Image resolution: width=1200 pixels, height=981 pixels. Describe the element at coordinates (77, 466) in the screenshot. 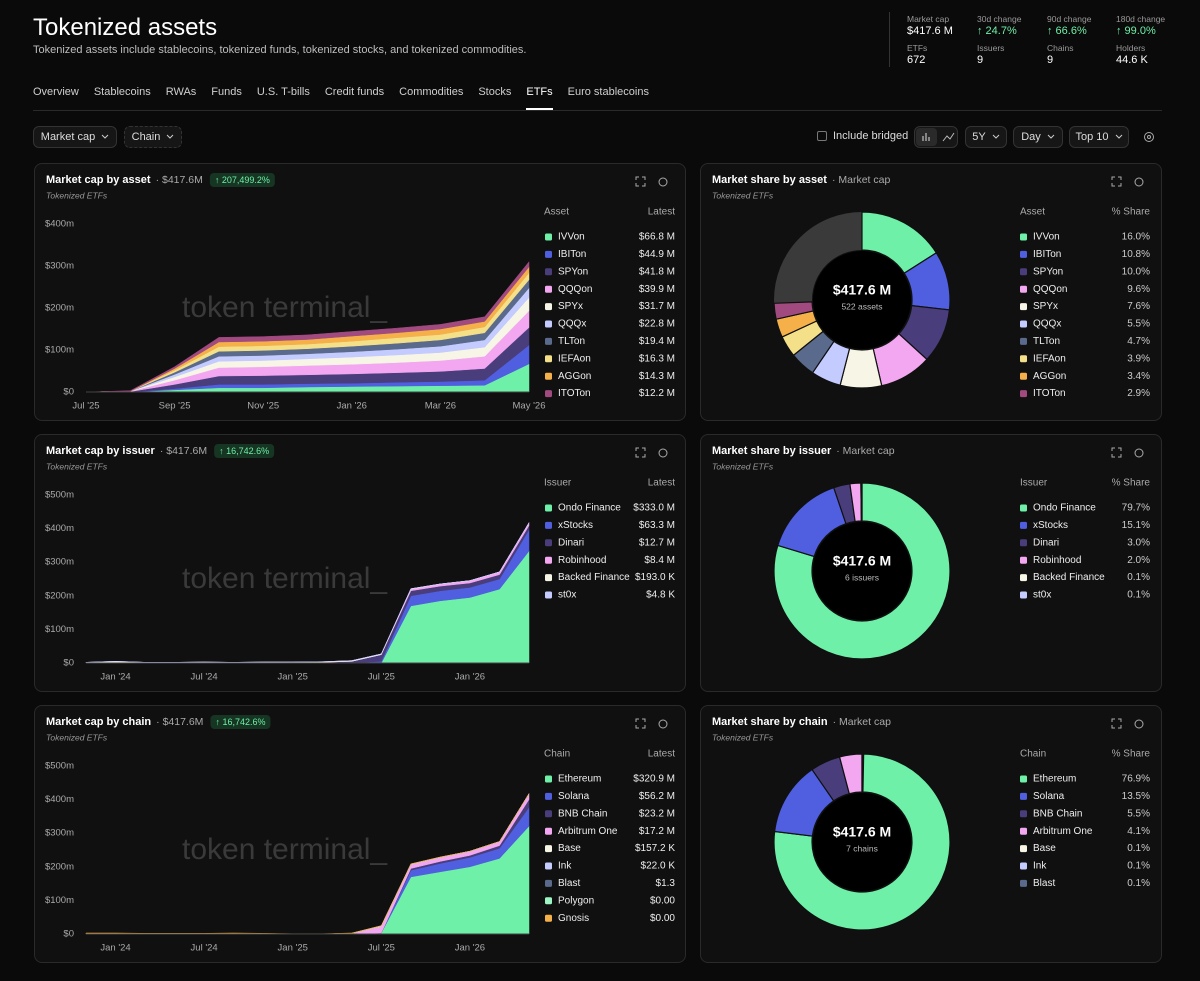

I see `panel-subtitle: Tokenized ETFs` at that location.